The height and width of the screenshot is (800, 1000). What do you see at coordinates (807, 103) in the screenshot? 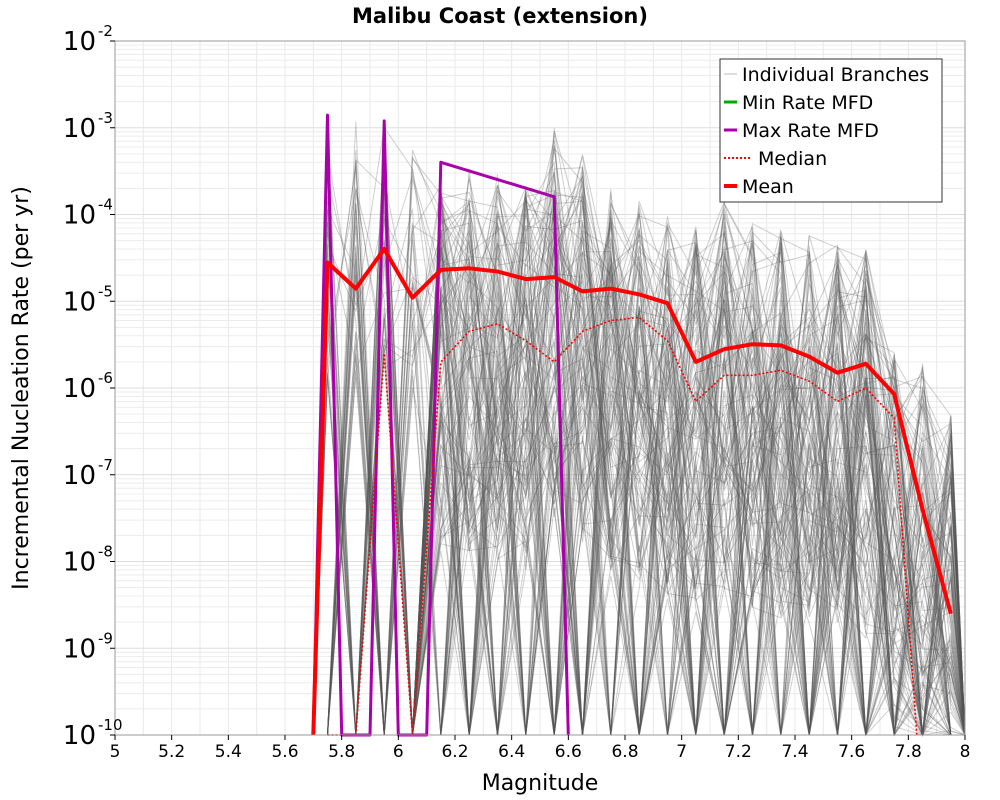
I see `legend-label-min-rate-mfd: Min Rate MFD` at bounding box center [807, 103].